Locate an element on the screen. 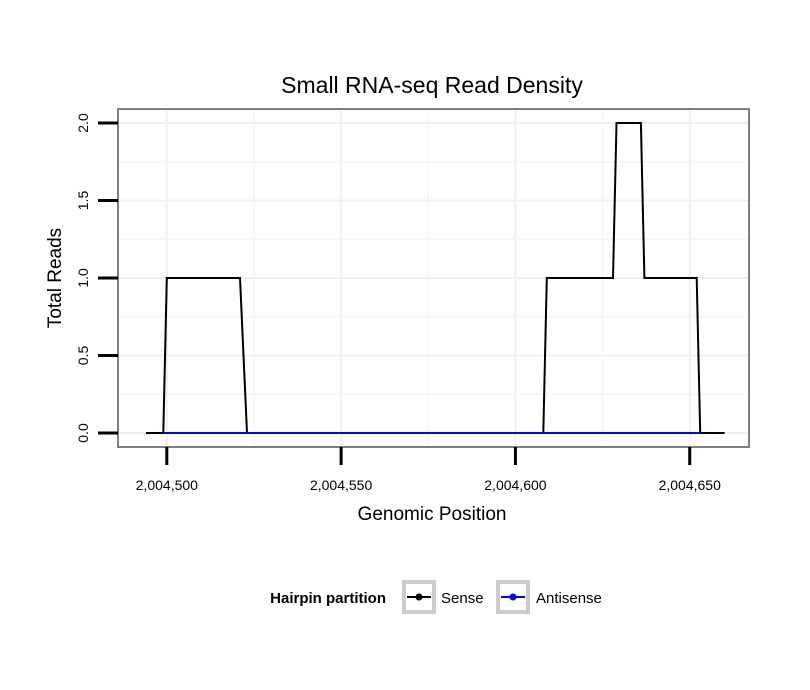 Image resolution: width=810 pixels, height=690 pixels. x-axis-title: Genomic Position is located at coordinates (432, 514).